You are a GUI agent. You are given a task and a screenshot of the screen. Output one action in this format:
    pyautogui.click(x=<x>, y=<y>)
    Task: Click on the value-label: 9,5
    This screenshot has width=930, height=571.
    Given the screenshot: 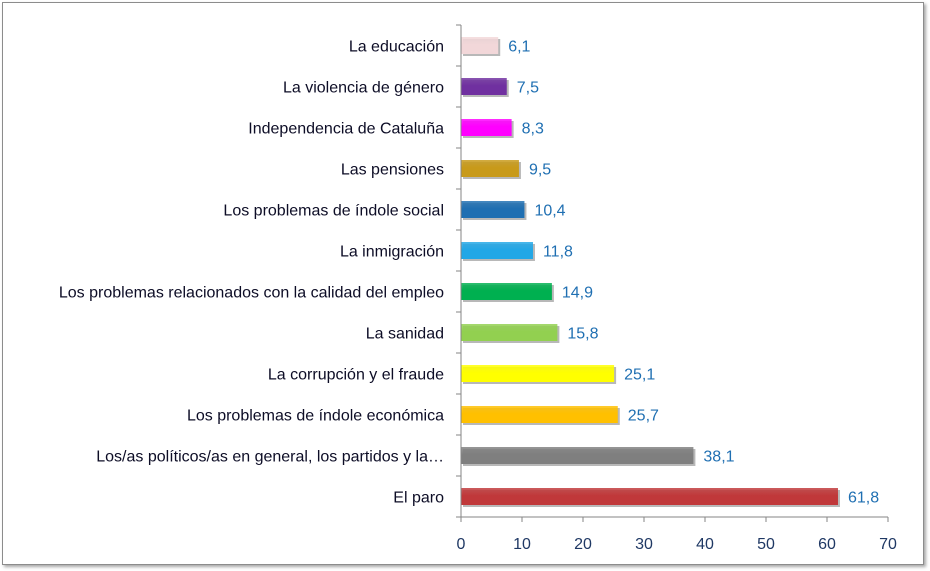 What is the action you would take?
    pyautogui.click(x=540, y=170)
    